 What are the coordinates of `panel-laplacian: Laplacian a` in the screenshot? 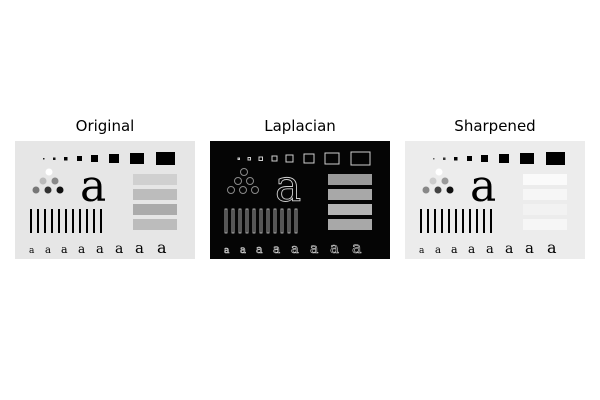 It's located at (300, 187).